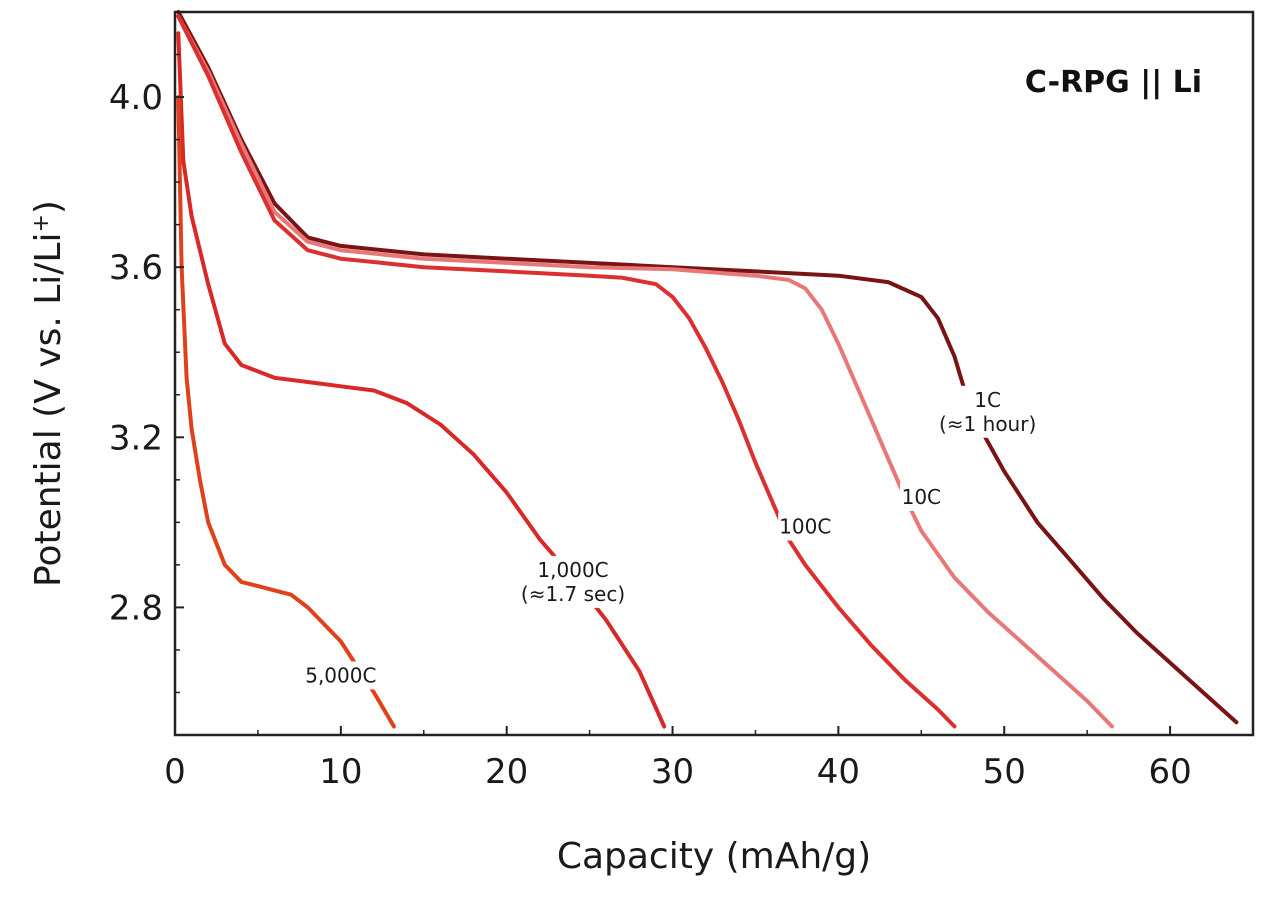  I want to click on series-line-5000c, so click(286, 412).